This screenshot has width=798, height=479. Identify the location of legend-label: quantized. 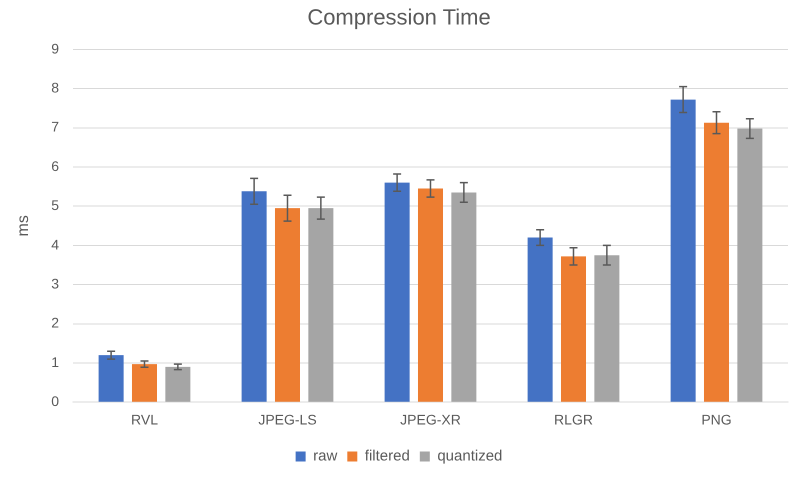
(469, 456).